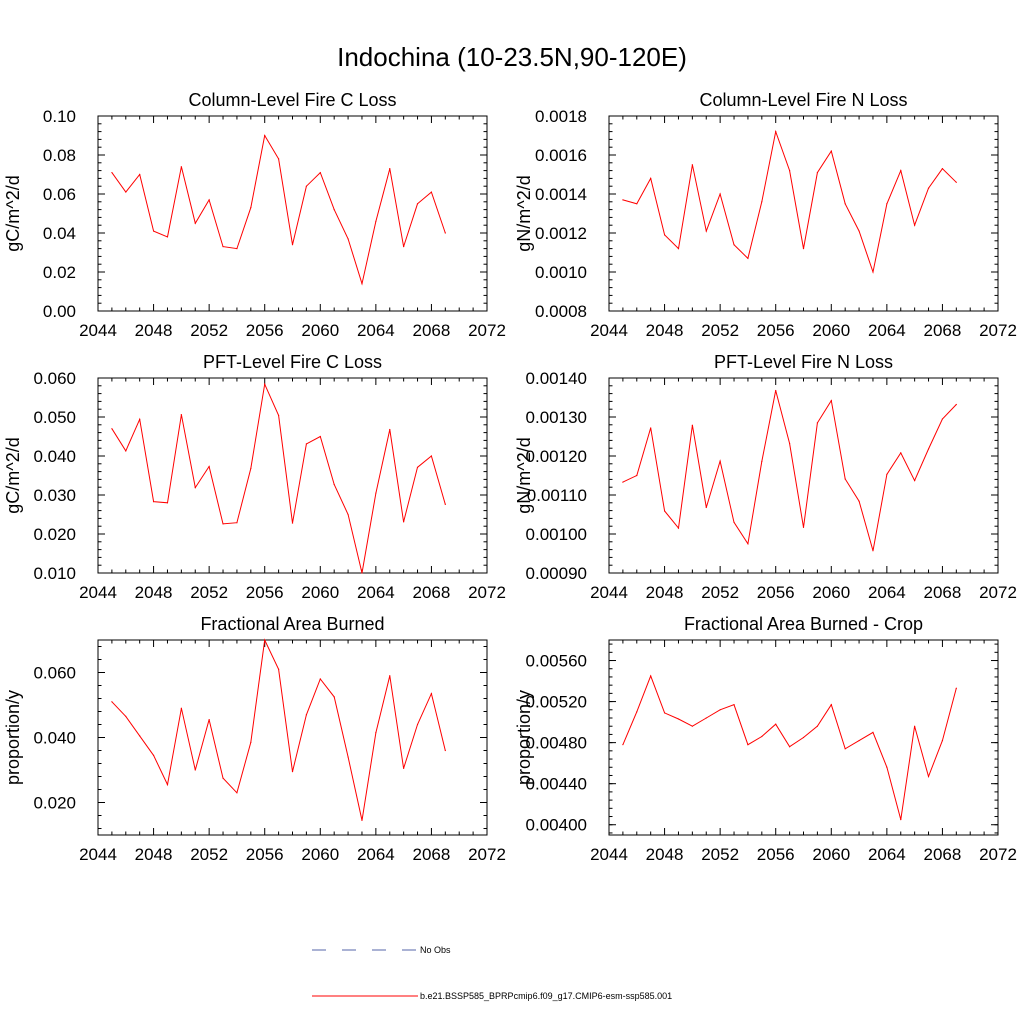  I want to click on y-tick-label: 0.08, so click(59, 155).